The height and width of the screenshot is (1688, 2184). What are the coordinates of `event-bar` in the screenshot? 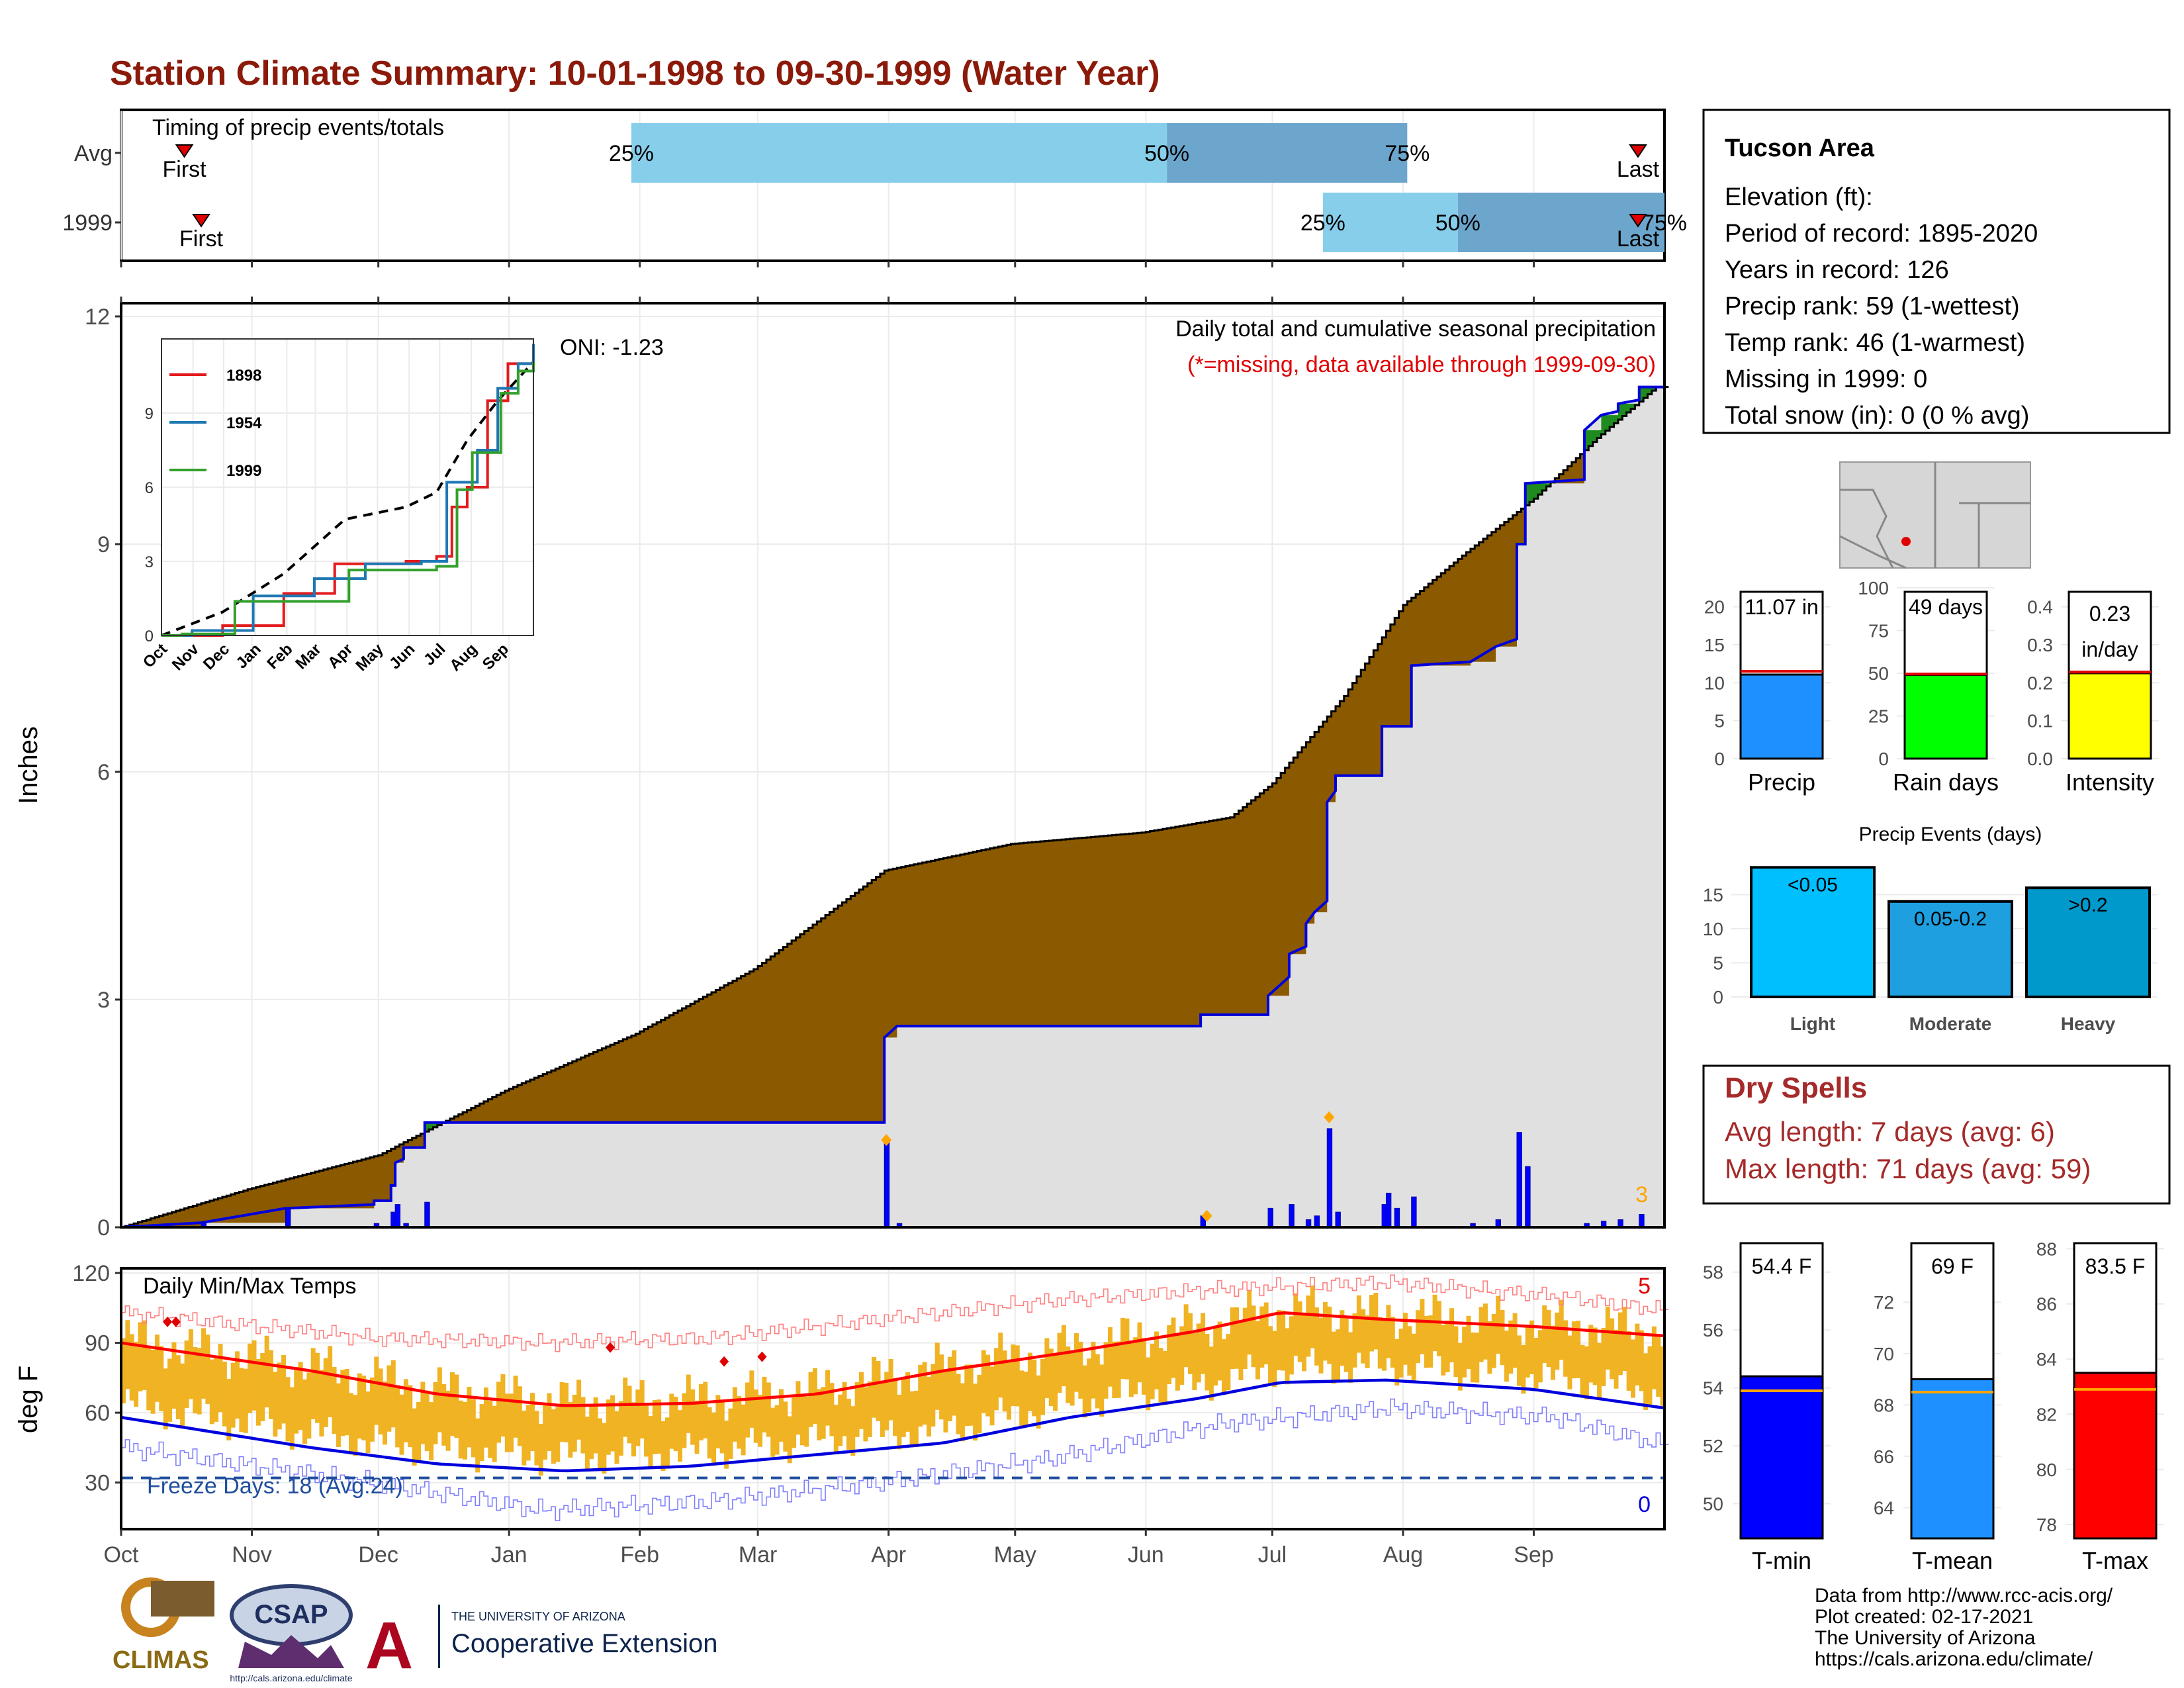 It's located at (1813, 932).